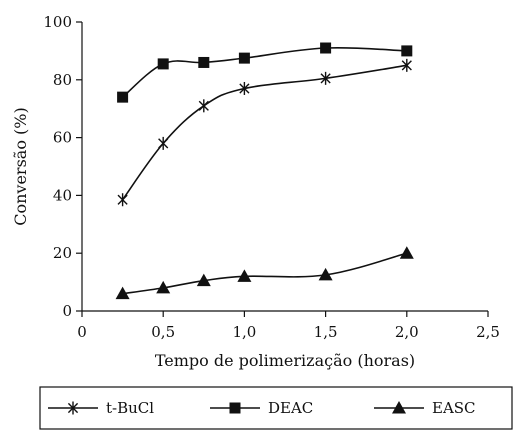  I want to click on chart-legend: t-BuCl DEAC EASC, so click(276, 408).